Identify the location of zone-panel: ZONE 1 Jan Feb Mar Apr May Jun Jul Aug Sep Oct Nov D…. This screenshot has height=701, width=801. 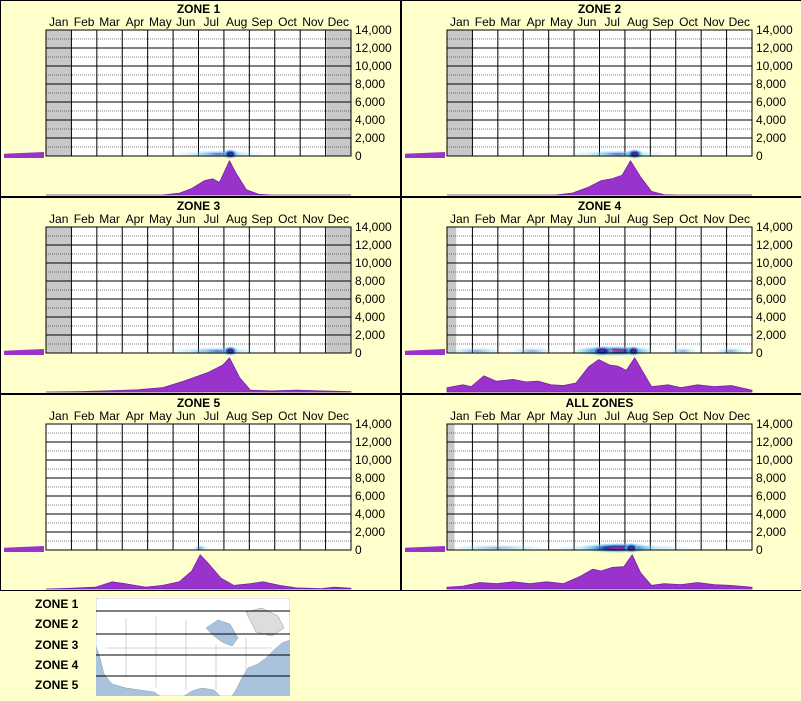
(200, 98).